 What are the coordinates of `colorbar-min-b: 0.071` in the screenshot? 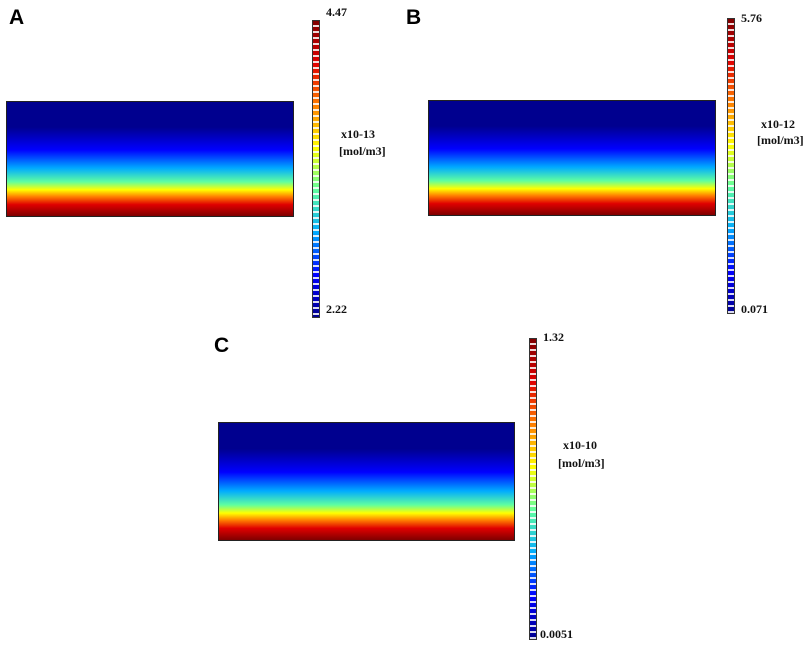 It's located at (754, 309).